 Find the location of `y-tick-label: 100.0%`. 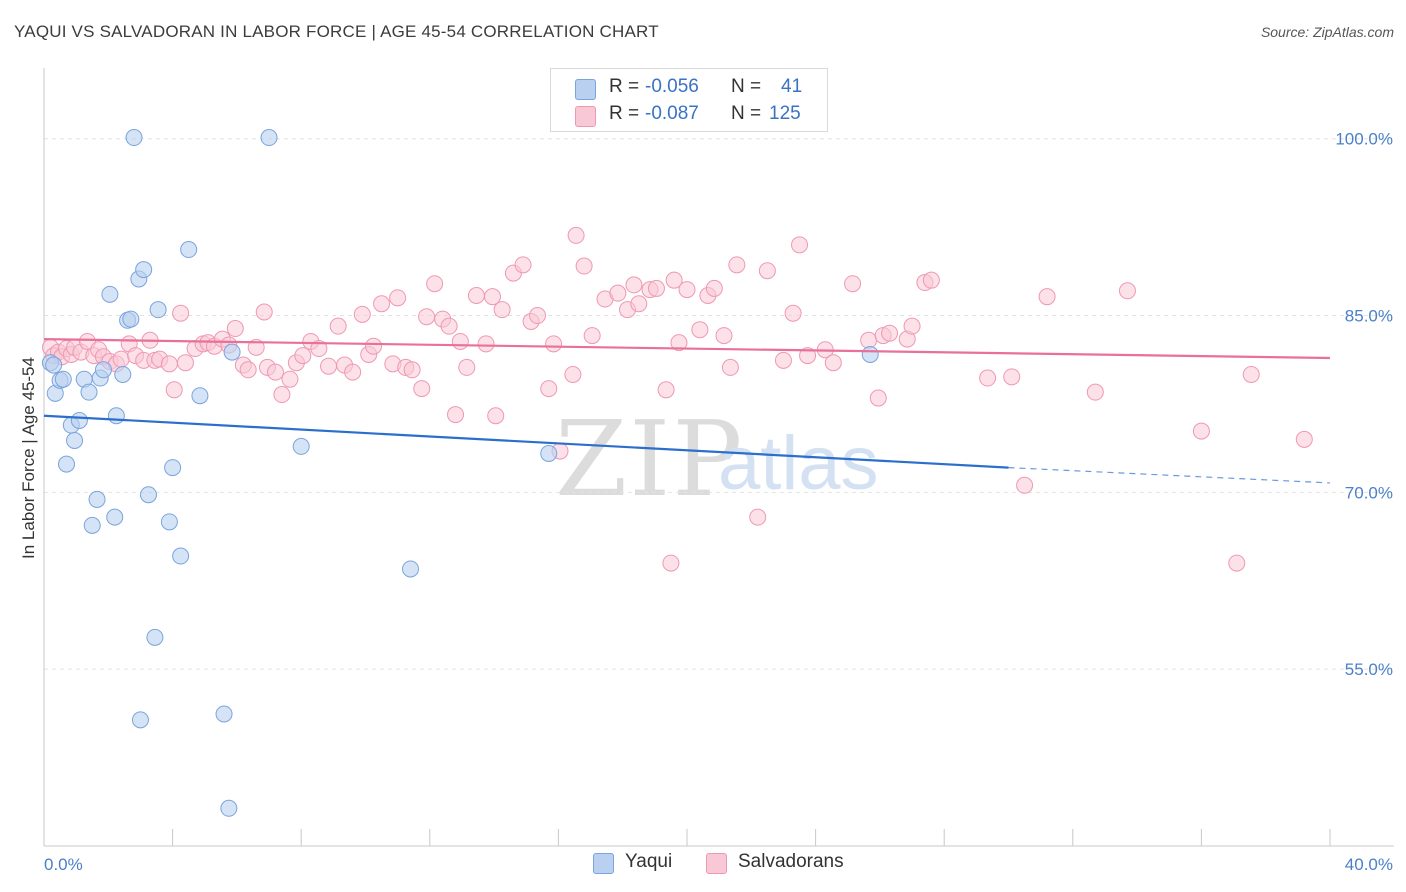

y-tick-label: 100.0% is located at coordinates (1364, 139).